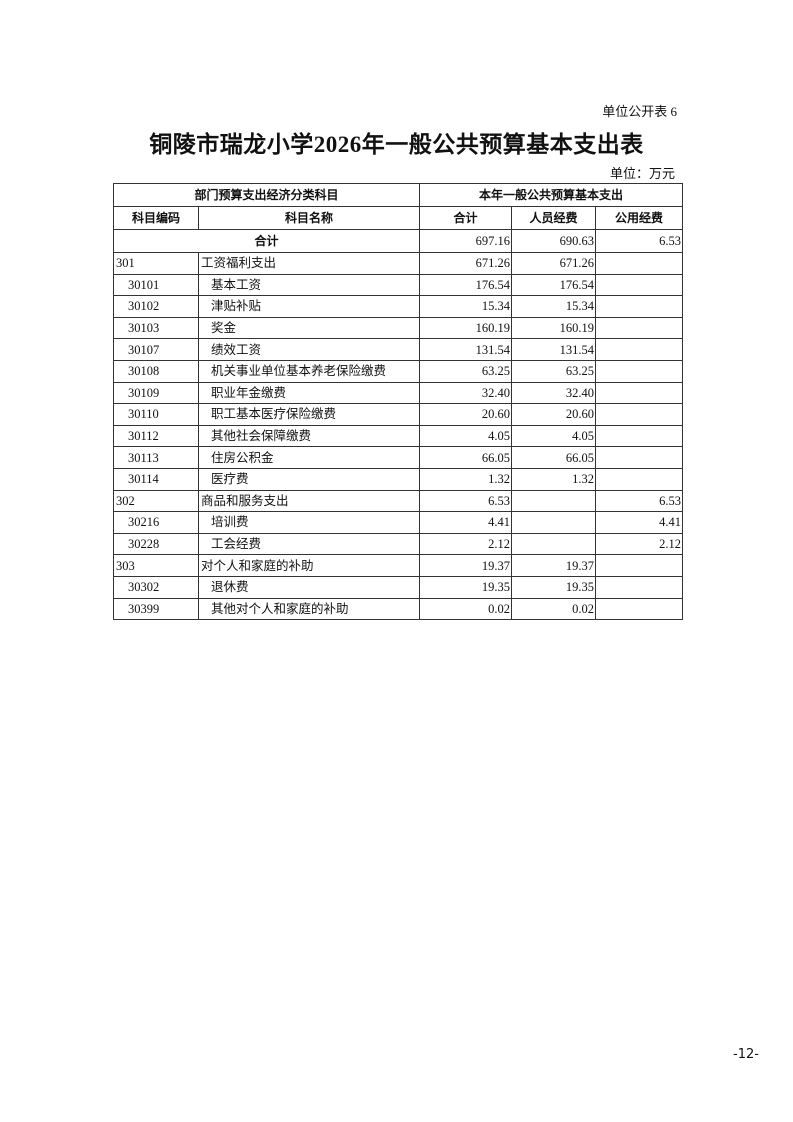  I want to click on cell-code: 30107, so click(156, 349).